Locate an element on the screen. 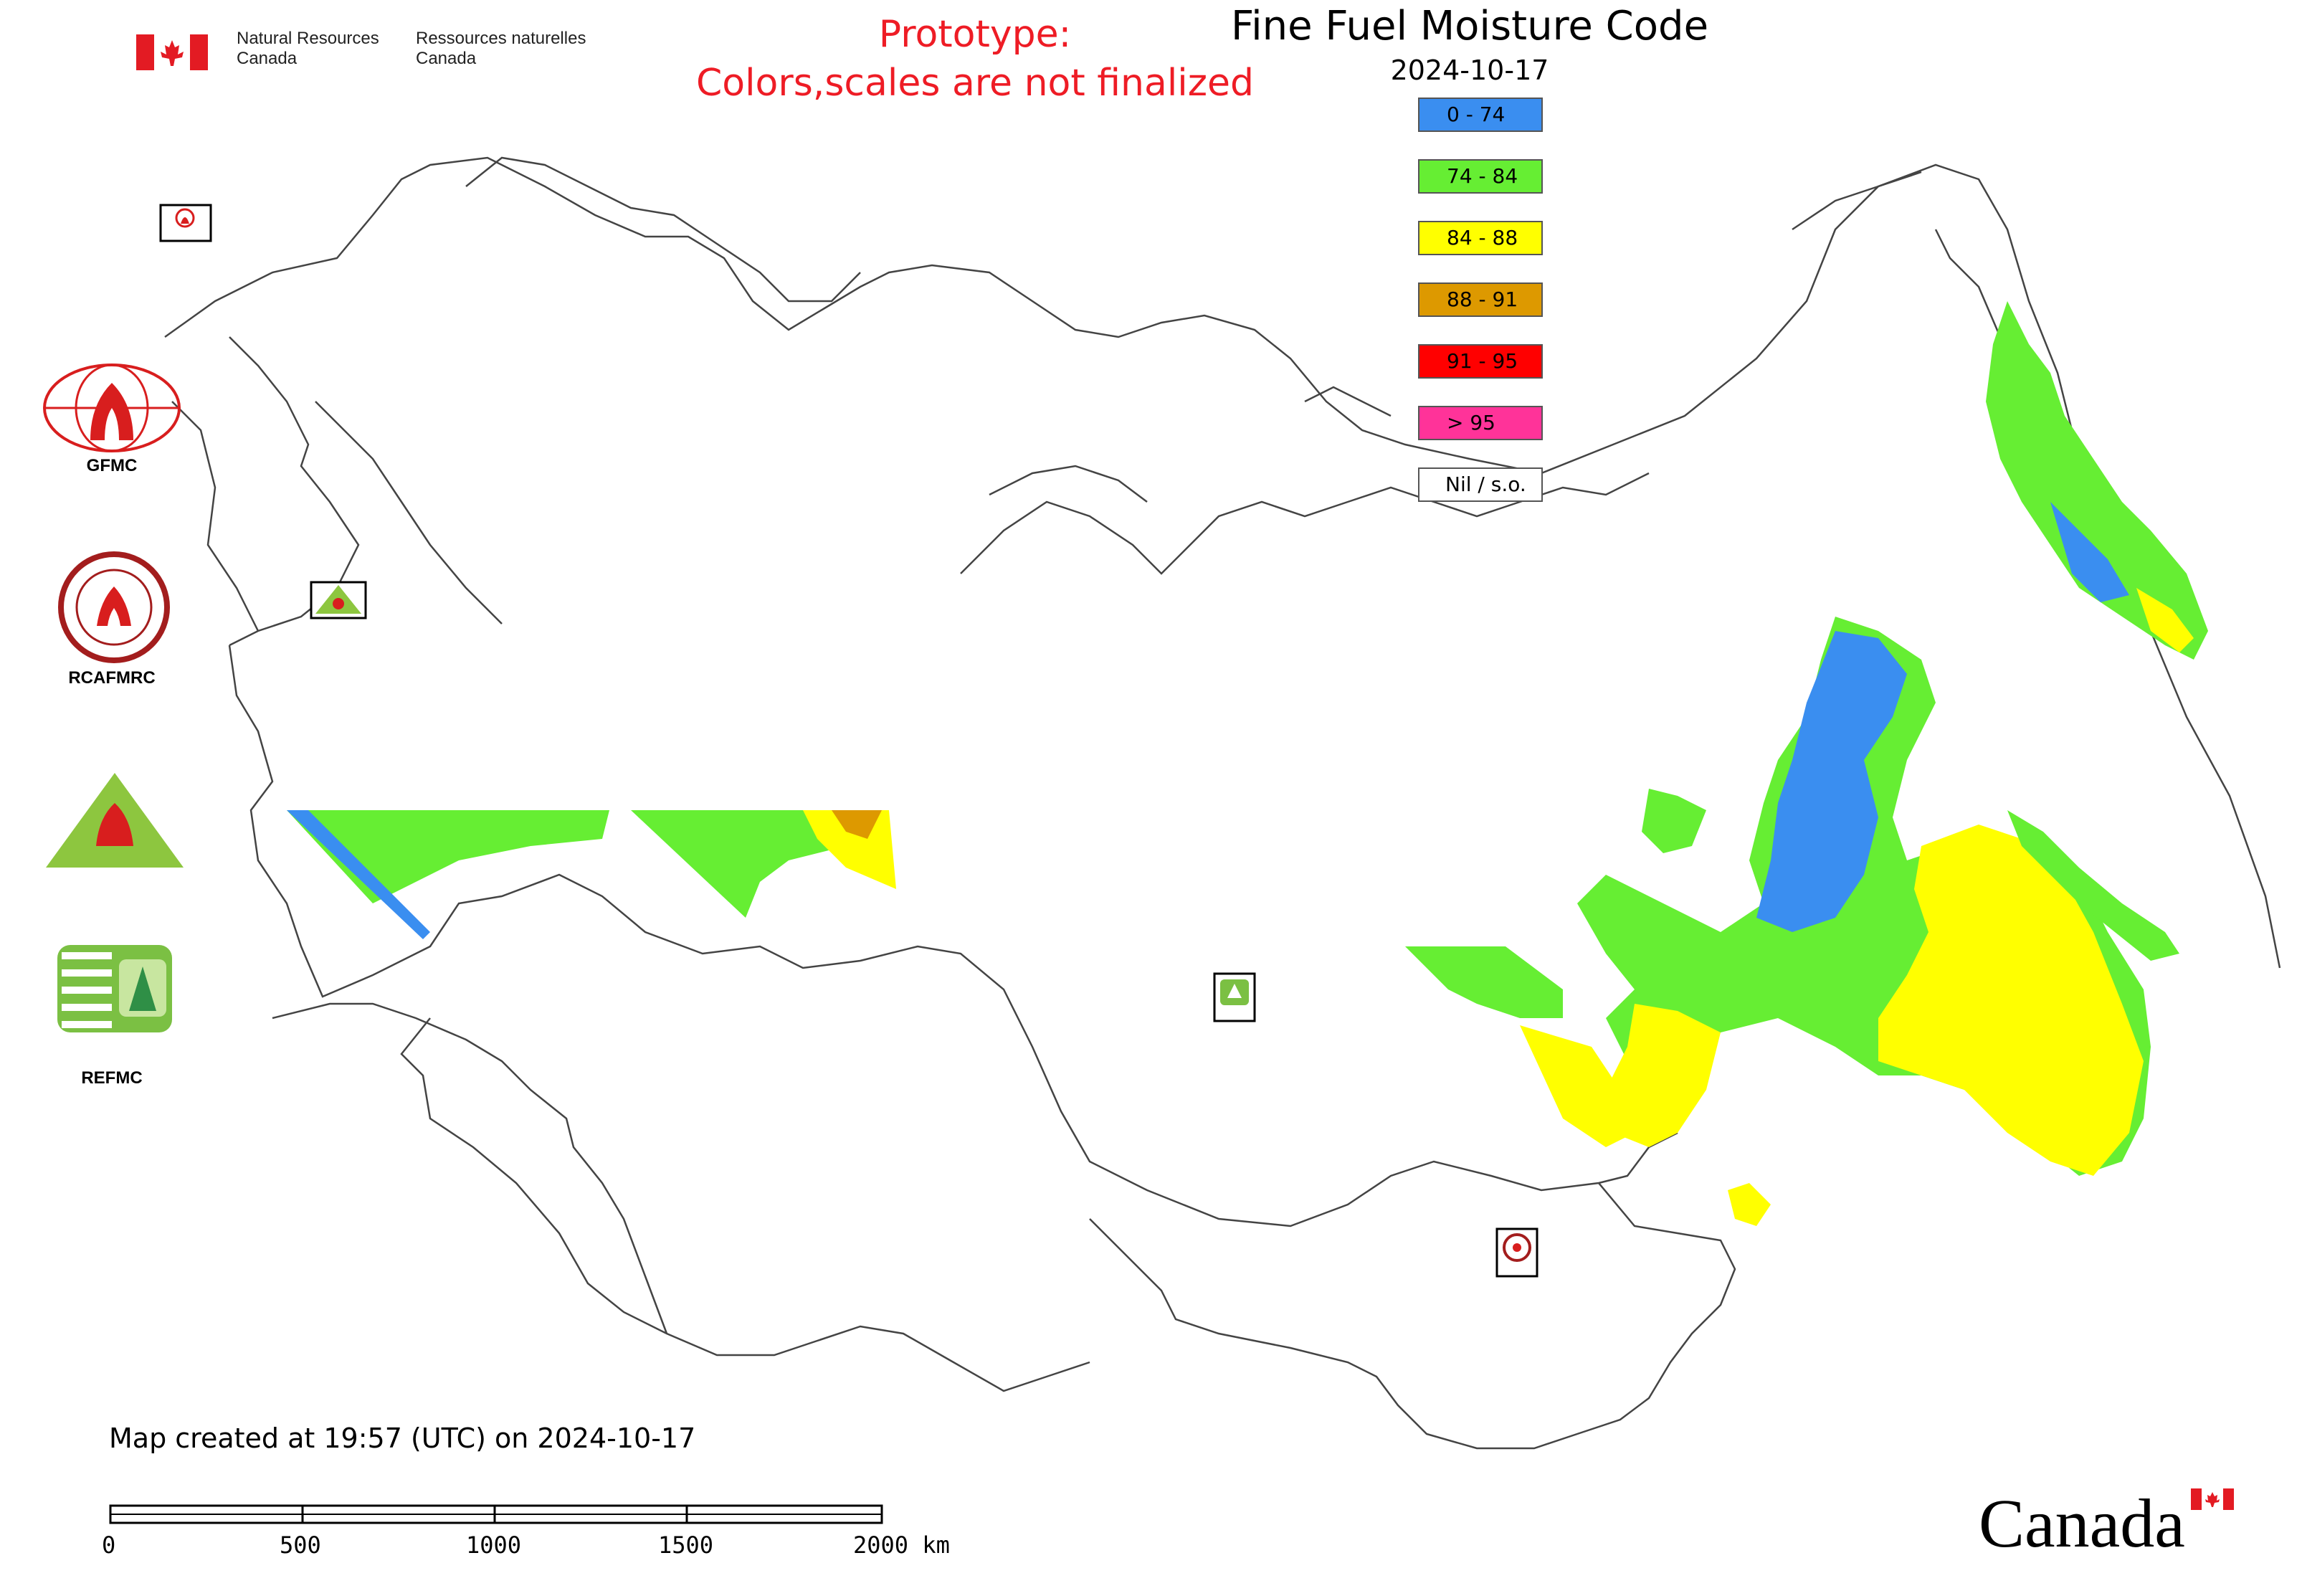  agency-name-fr: Ressources naturelles Canada is located at coordinates (501, 49).